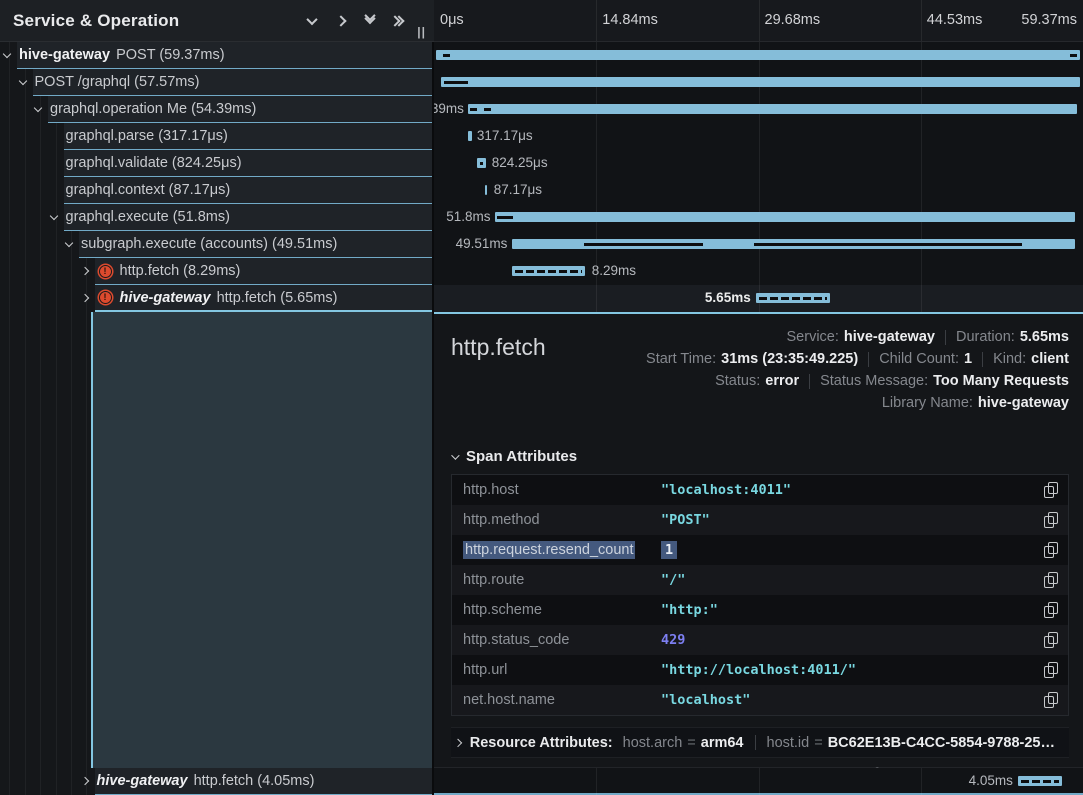  I want to click on tree-row: POST /graphql (57.57ms), so click(217, 82).